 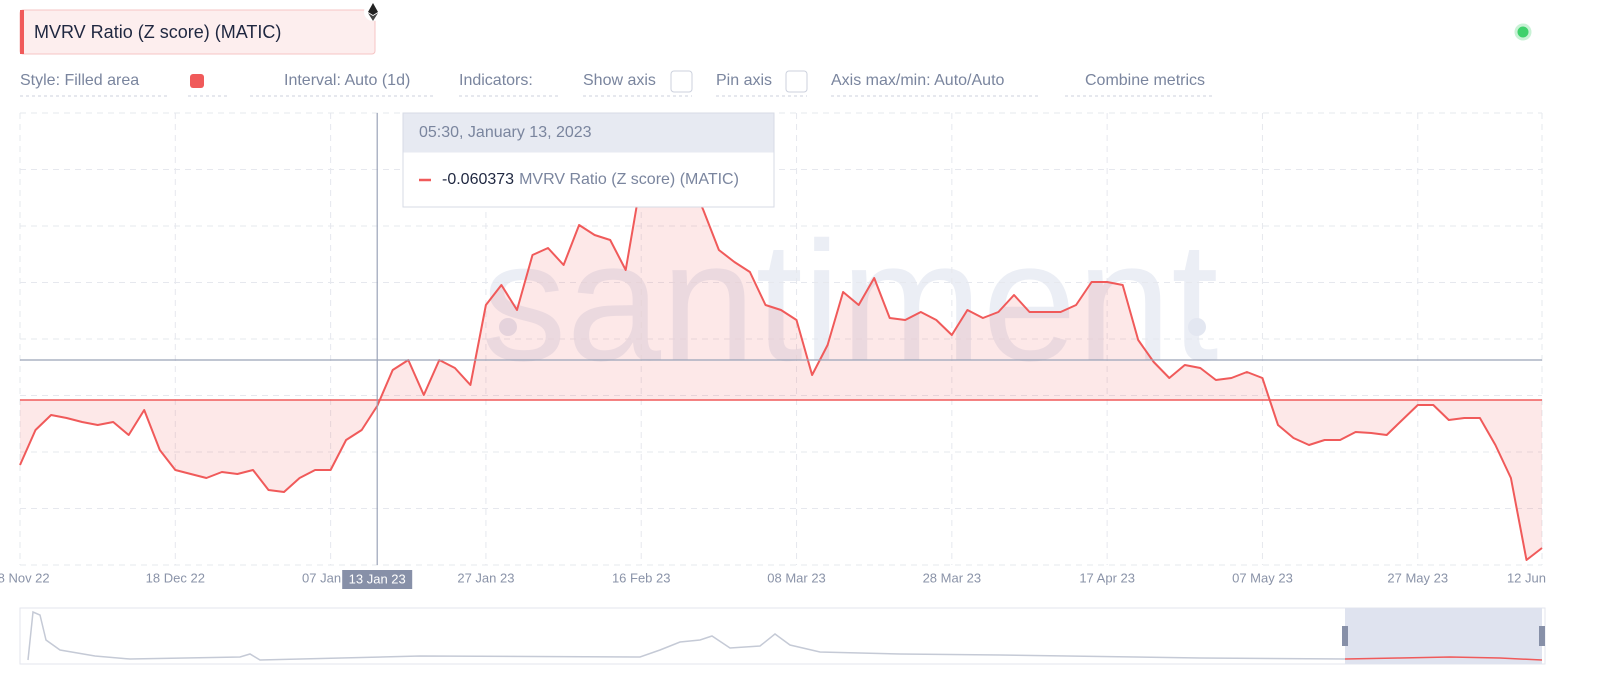 What do you see at coordinates (496, 80) in the screenshot?
I see `indicators-setting: Indicators:` at bounding box center [496, 80].